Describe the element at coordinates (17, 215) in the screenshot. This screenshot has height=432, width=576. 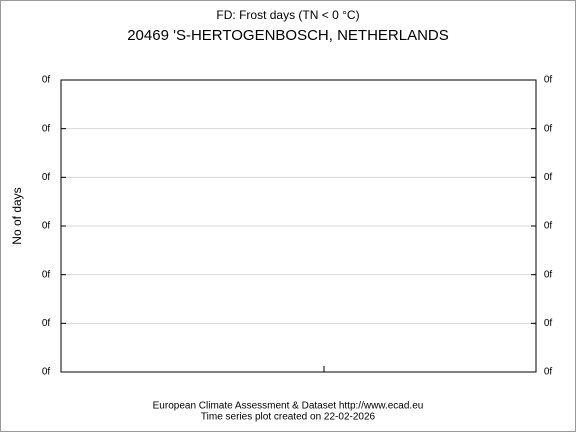
I see `y-axis-label: No of days` at that location.